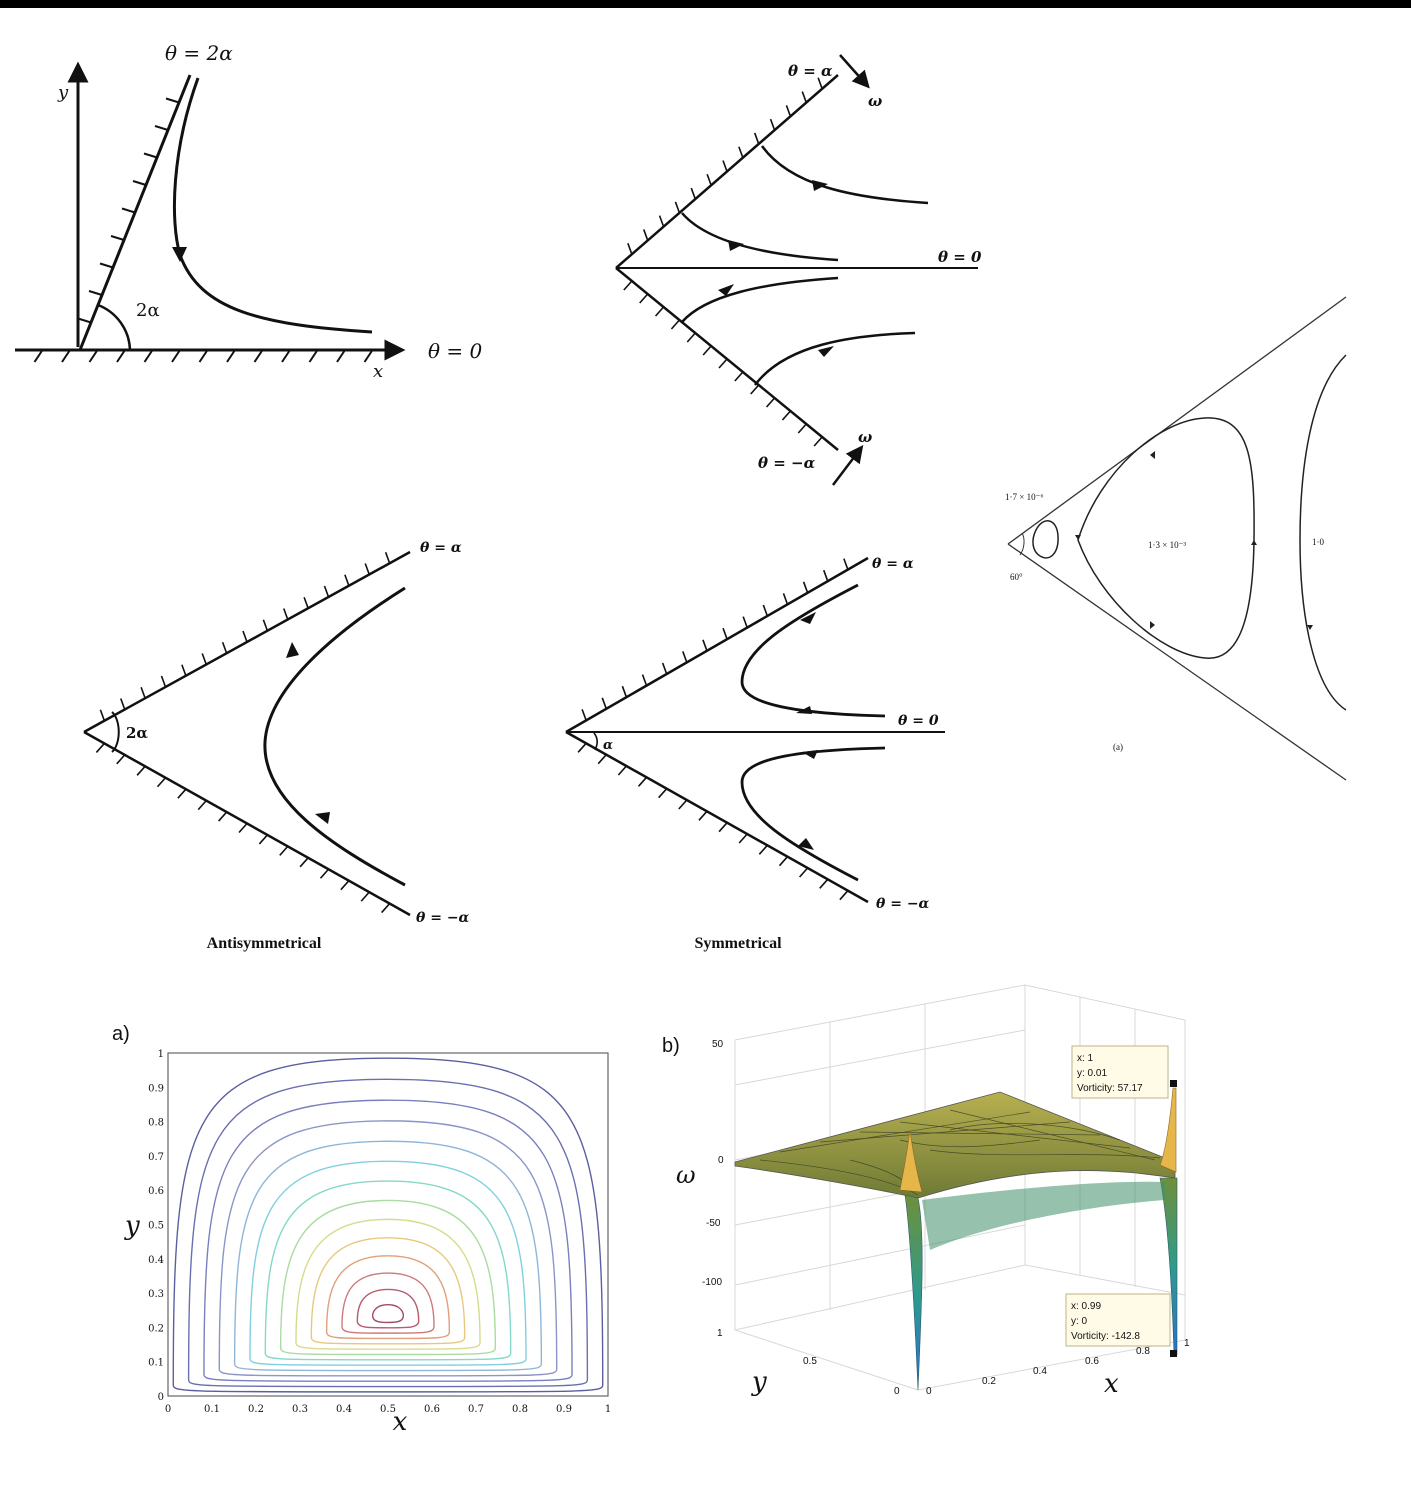 The width and height of the screenshot is (1411, 1494). I want to click on x-tick-0-2: 0.2, so click(989, 1381).